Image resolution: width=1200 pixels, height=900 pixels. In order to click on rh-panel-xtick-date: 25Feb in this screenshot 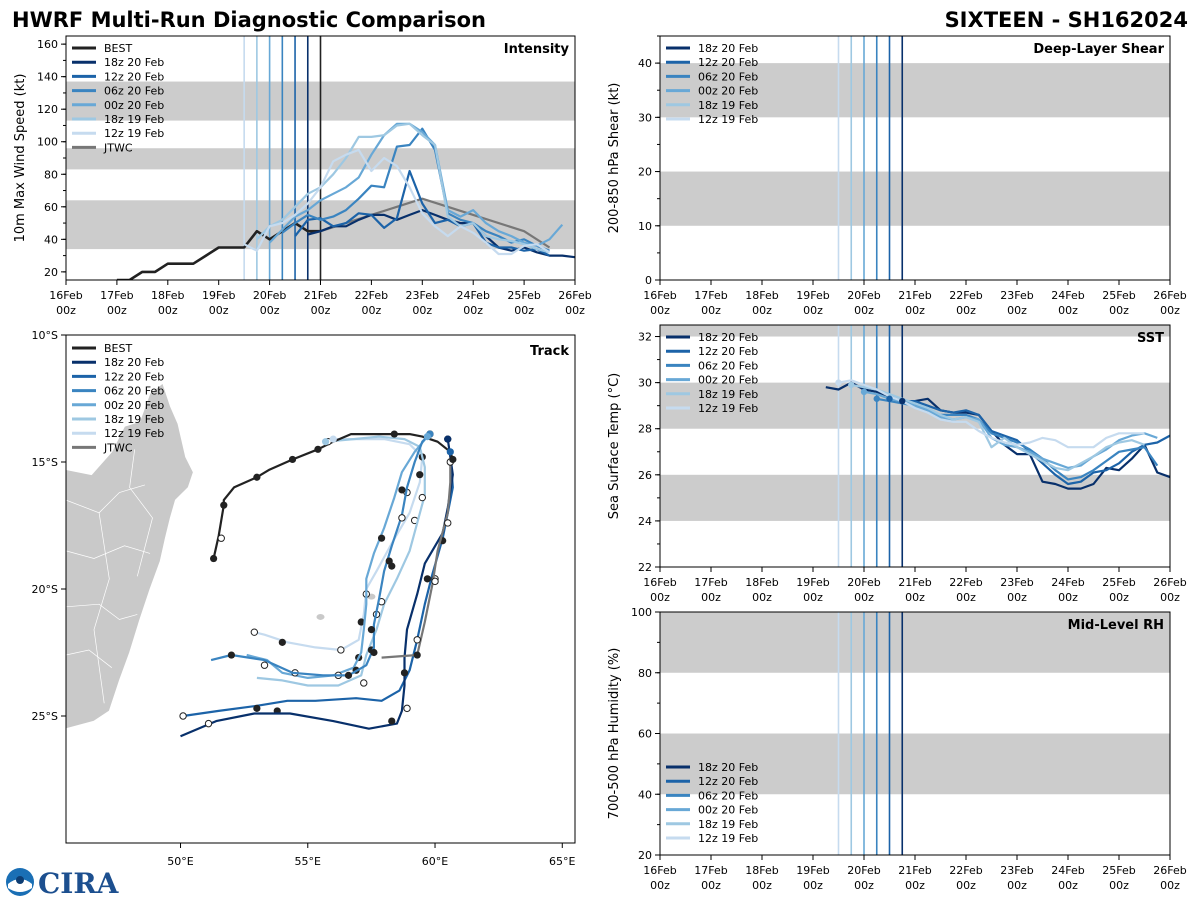, I will do `click(1118, 870)`.